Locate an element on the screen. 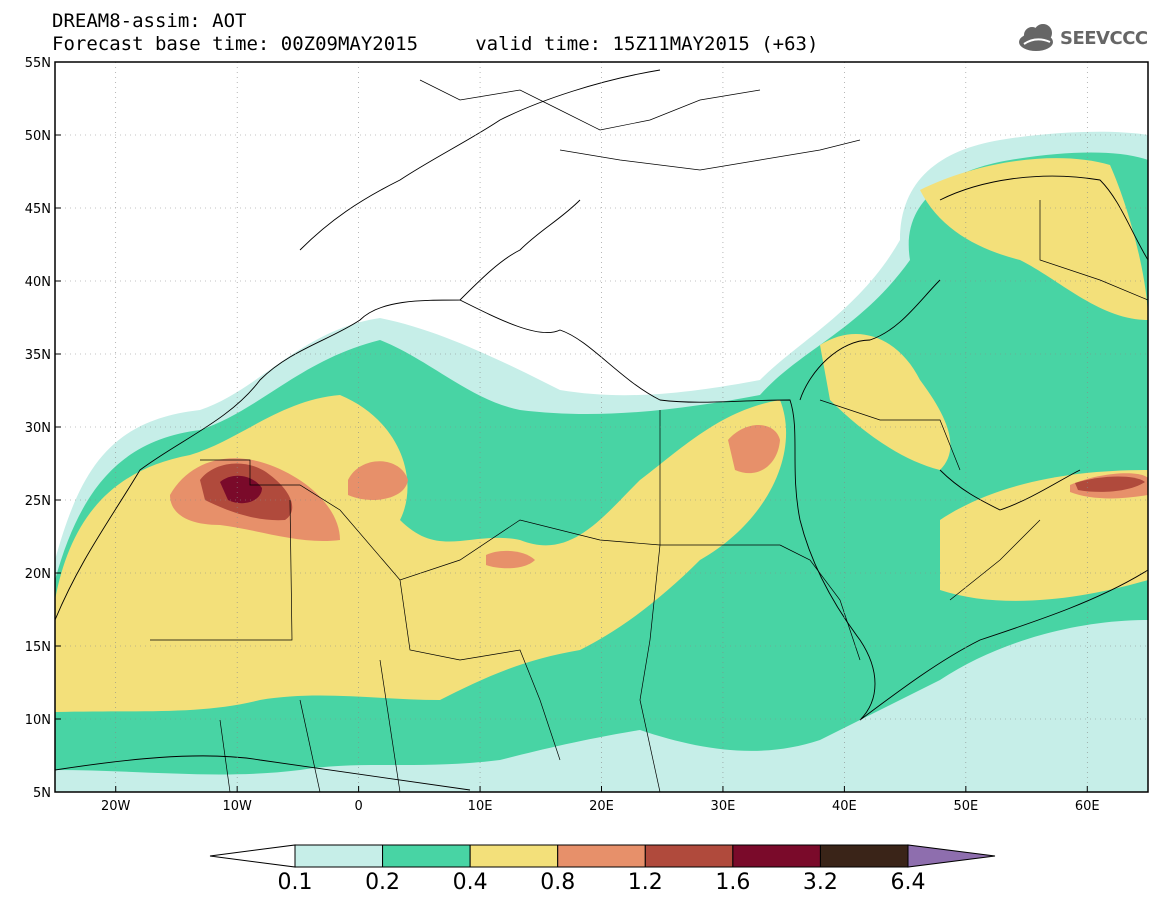 Image resolution: width=1165 pixels, height=905 pixels. lat-tick-label: 55N is located at coordinates (38, 63).